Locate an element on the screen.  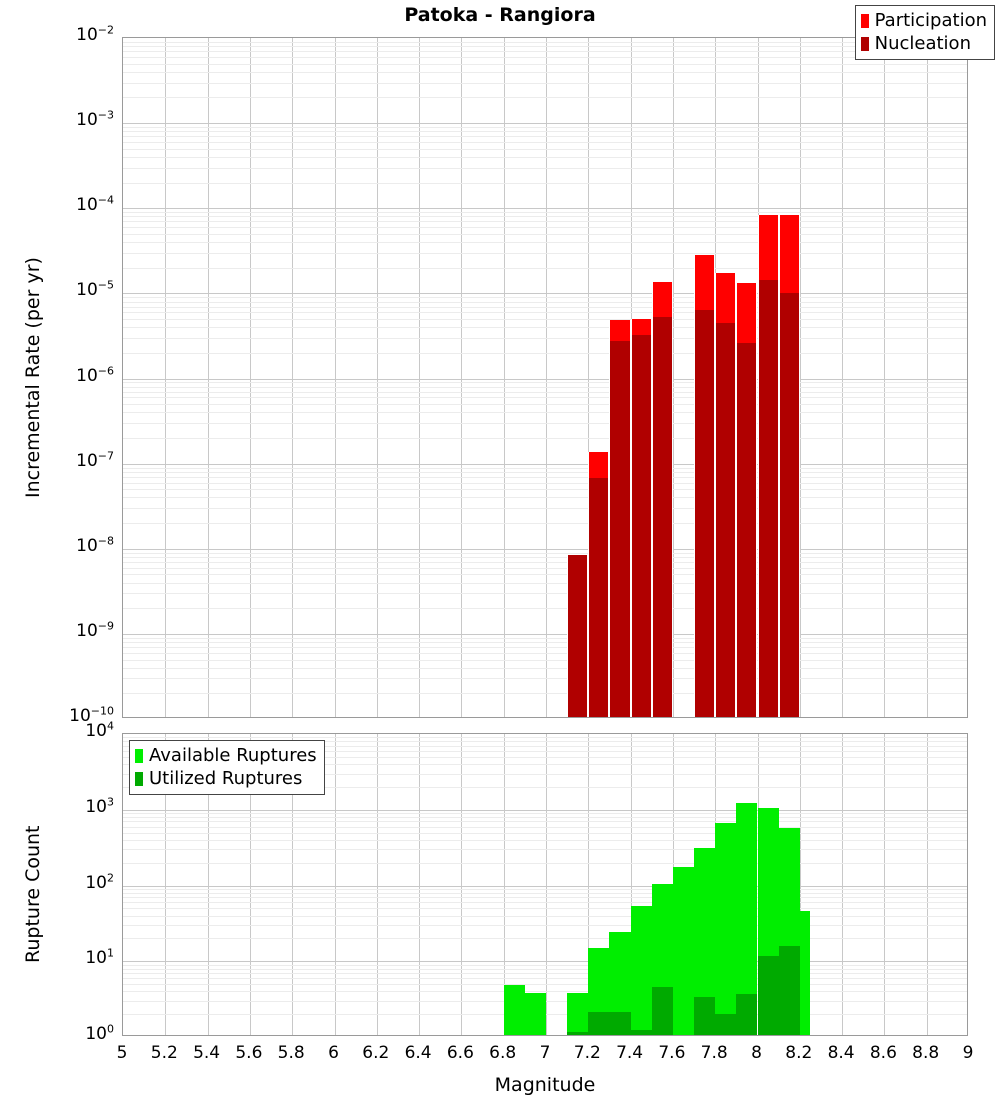
legend-label: Nucleation is located at coordinates (922, 43).